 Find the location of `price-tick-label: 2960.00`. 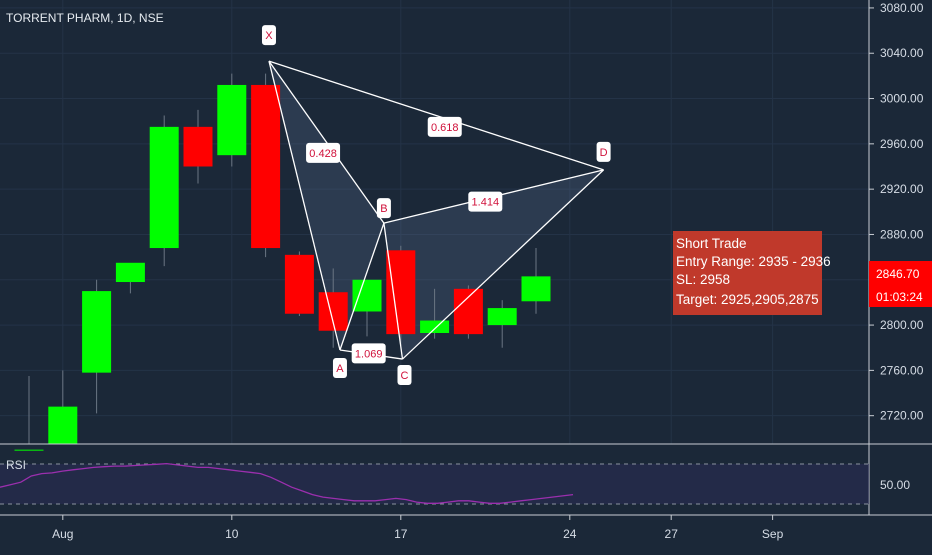

price-tick-label: 2960.00 is located at coordinates (902, 144).